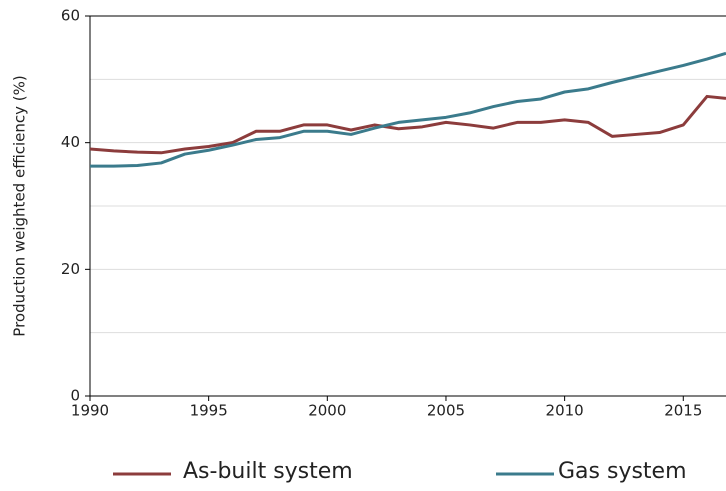  Describe the element at coordinates (446, 411) in the screenshot. I see `x-tick-label: 2005` at that location.